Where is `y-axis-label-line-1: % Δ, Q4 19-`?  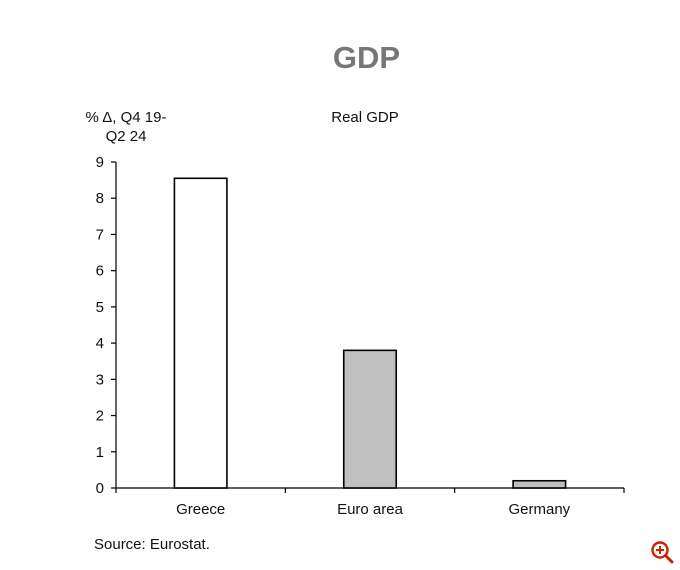
y-axis-label-line-1: % Δ, Q4 19- is located at coordinates (126, 117).